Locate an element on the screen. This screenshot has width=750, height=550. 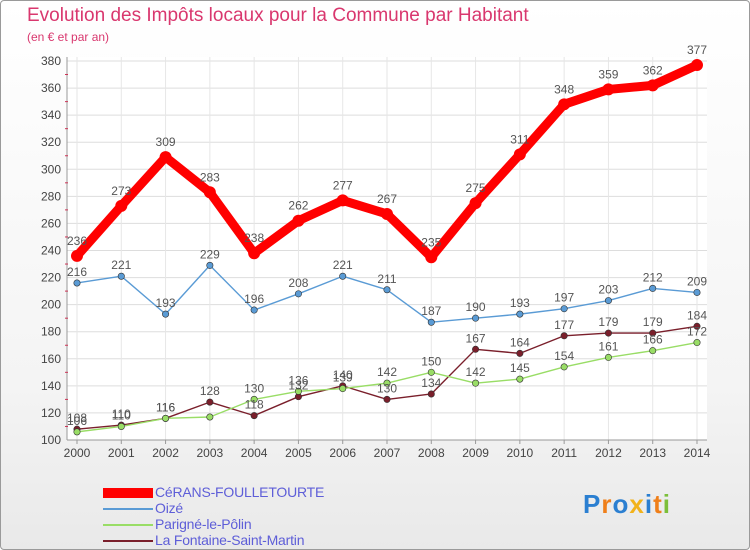
x-tick-label: 2001 is located at coordinates (121, 453).